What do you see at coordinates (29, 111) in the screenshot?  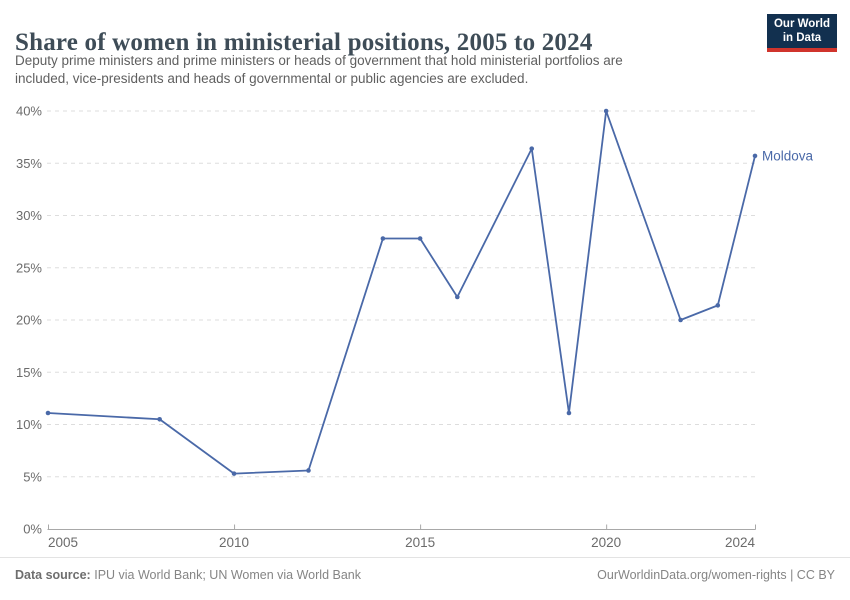 I see `y-axis-tick-label: 40%` at bounding box center [29, 111].